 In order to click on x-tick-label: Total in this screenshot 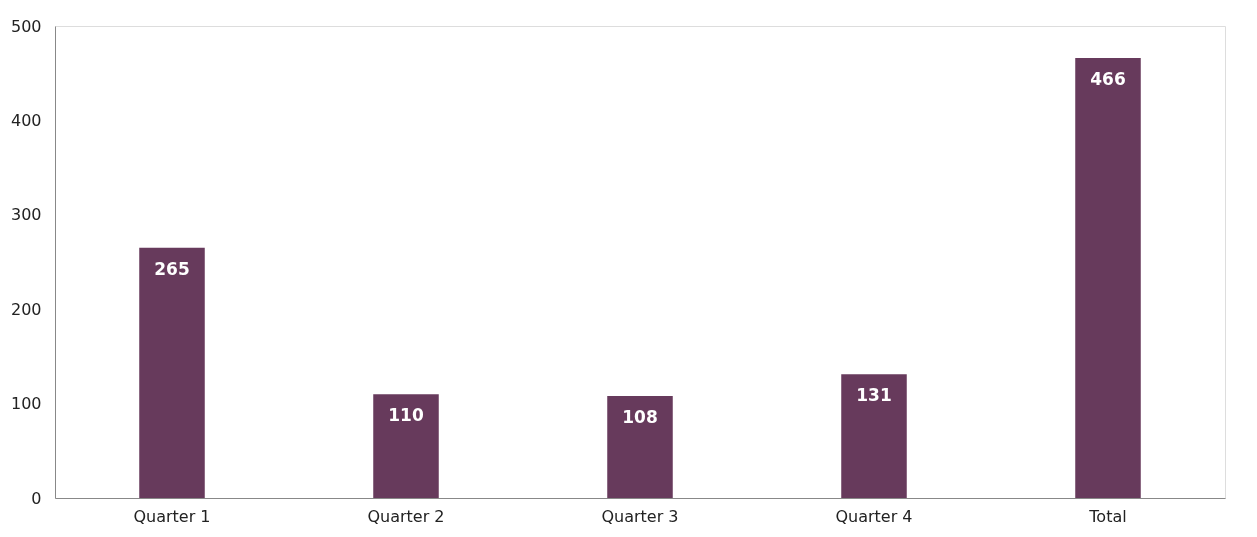, I will do `click(1107, 516)`.